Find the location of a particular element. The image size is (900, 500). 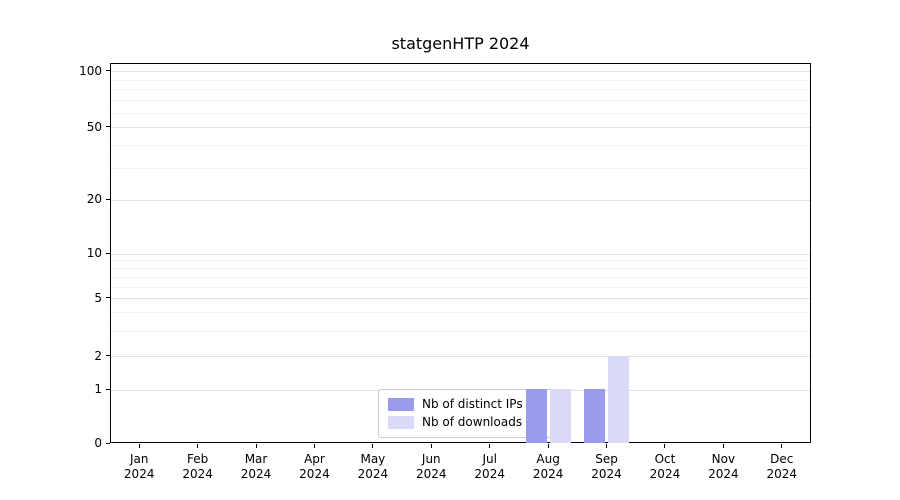

x-tick-month: Sep is located at coordinates (606, 459).